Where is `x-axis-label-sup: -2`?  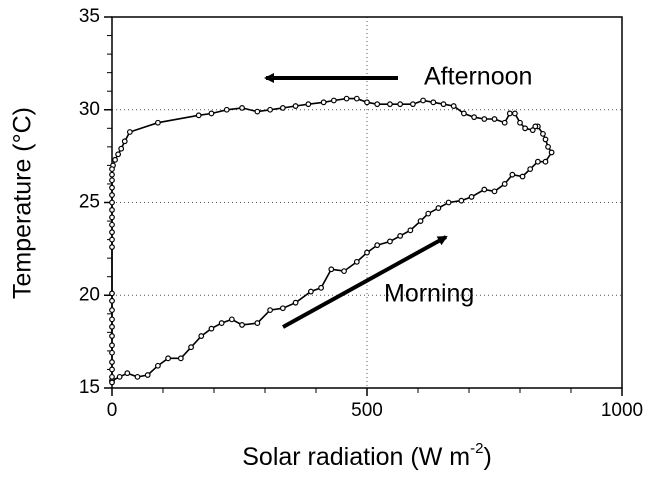
x-axis-label-sup: -2 is located at coordinates (476, 448).